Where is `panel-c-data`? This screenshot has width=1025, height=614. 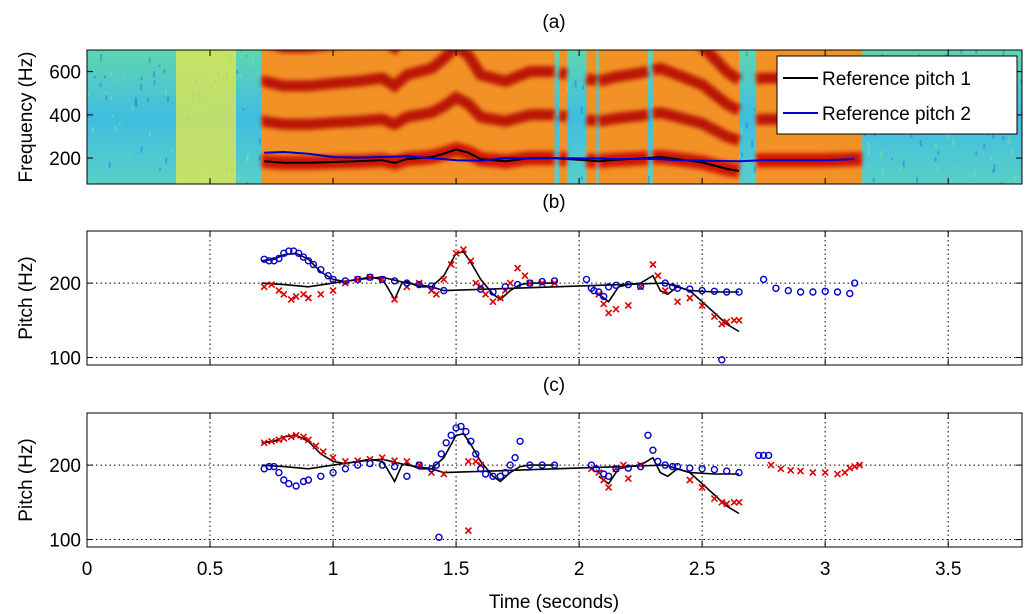
panel-c-data is located at coordinates (562, 481).